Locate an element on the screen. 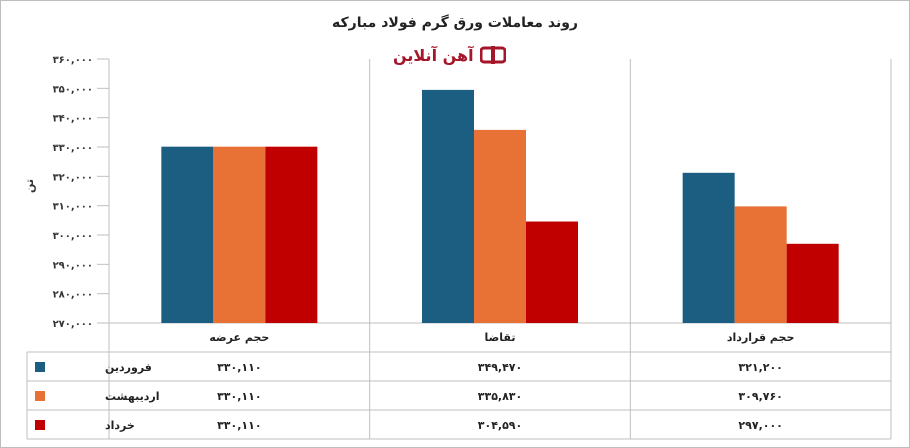  legend-label: اردیبهشت is located at coordinates (132, 396).